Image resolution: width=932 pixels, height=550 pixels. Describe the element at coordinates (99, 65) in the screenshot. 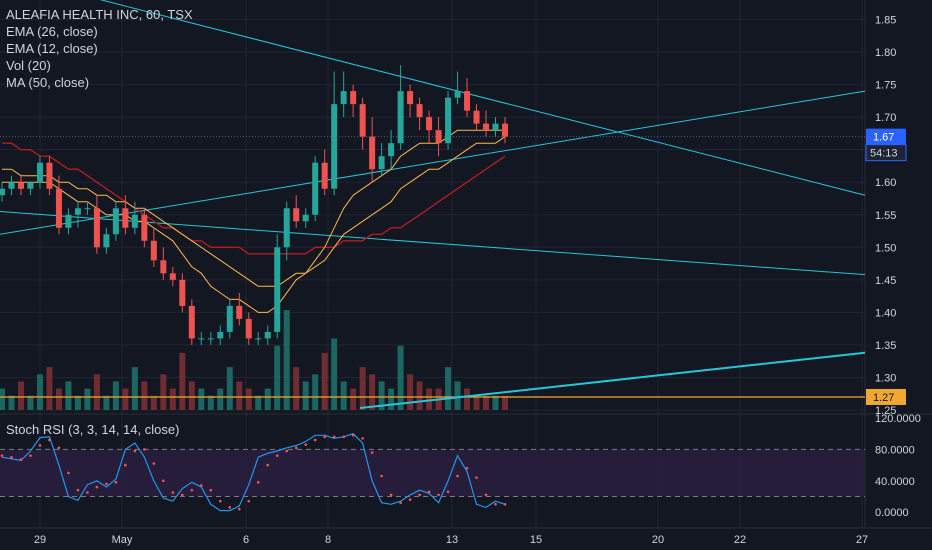

I see `volume-legend: Vol (20)` at that location.